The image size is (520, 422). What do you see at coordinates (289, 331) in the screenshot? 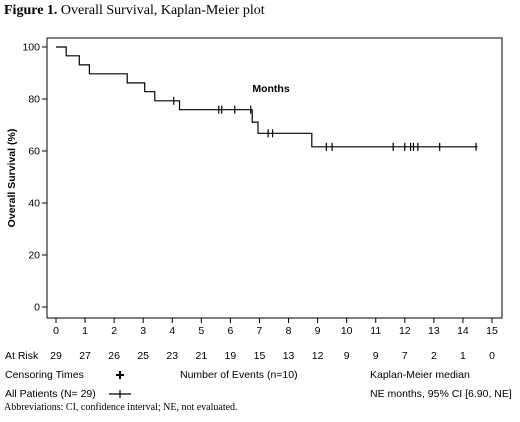
I see `x-tick-label: 8` at bounding box center [289, 331].